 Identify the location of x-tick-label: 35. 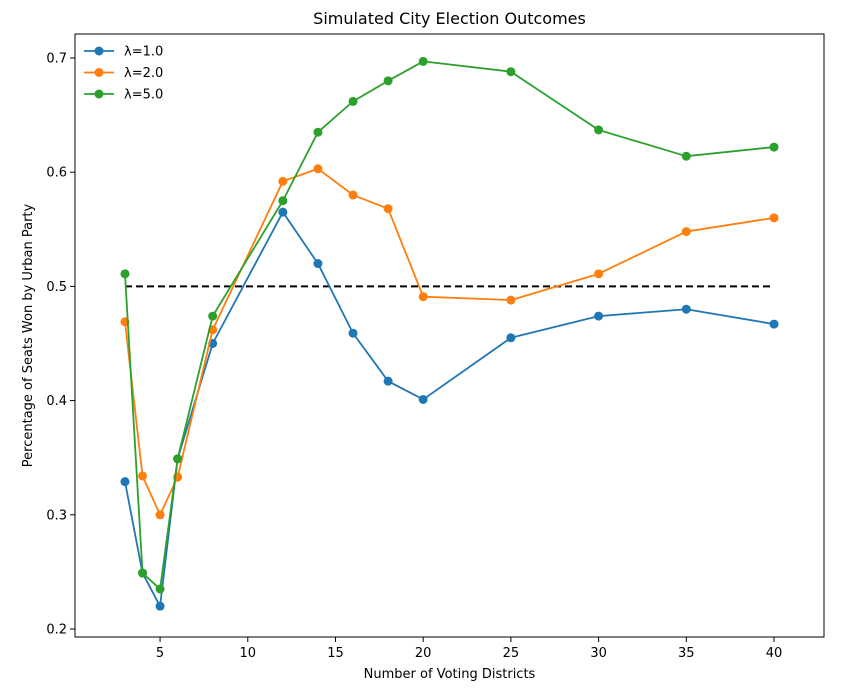
(686, 653).